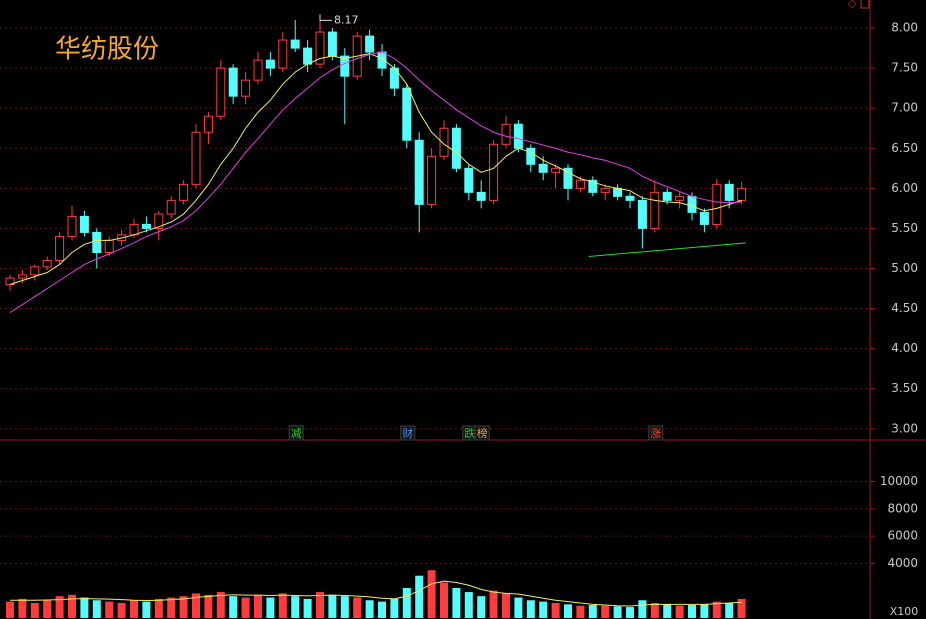 The image size is (926, 619). What do you see at coordinates (852, 5) in the screenshot?
I see `icon: ◇` at bounding box center [852, 5].